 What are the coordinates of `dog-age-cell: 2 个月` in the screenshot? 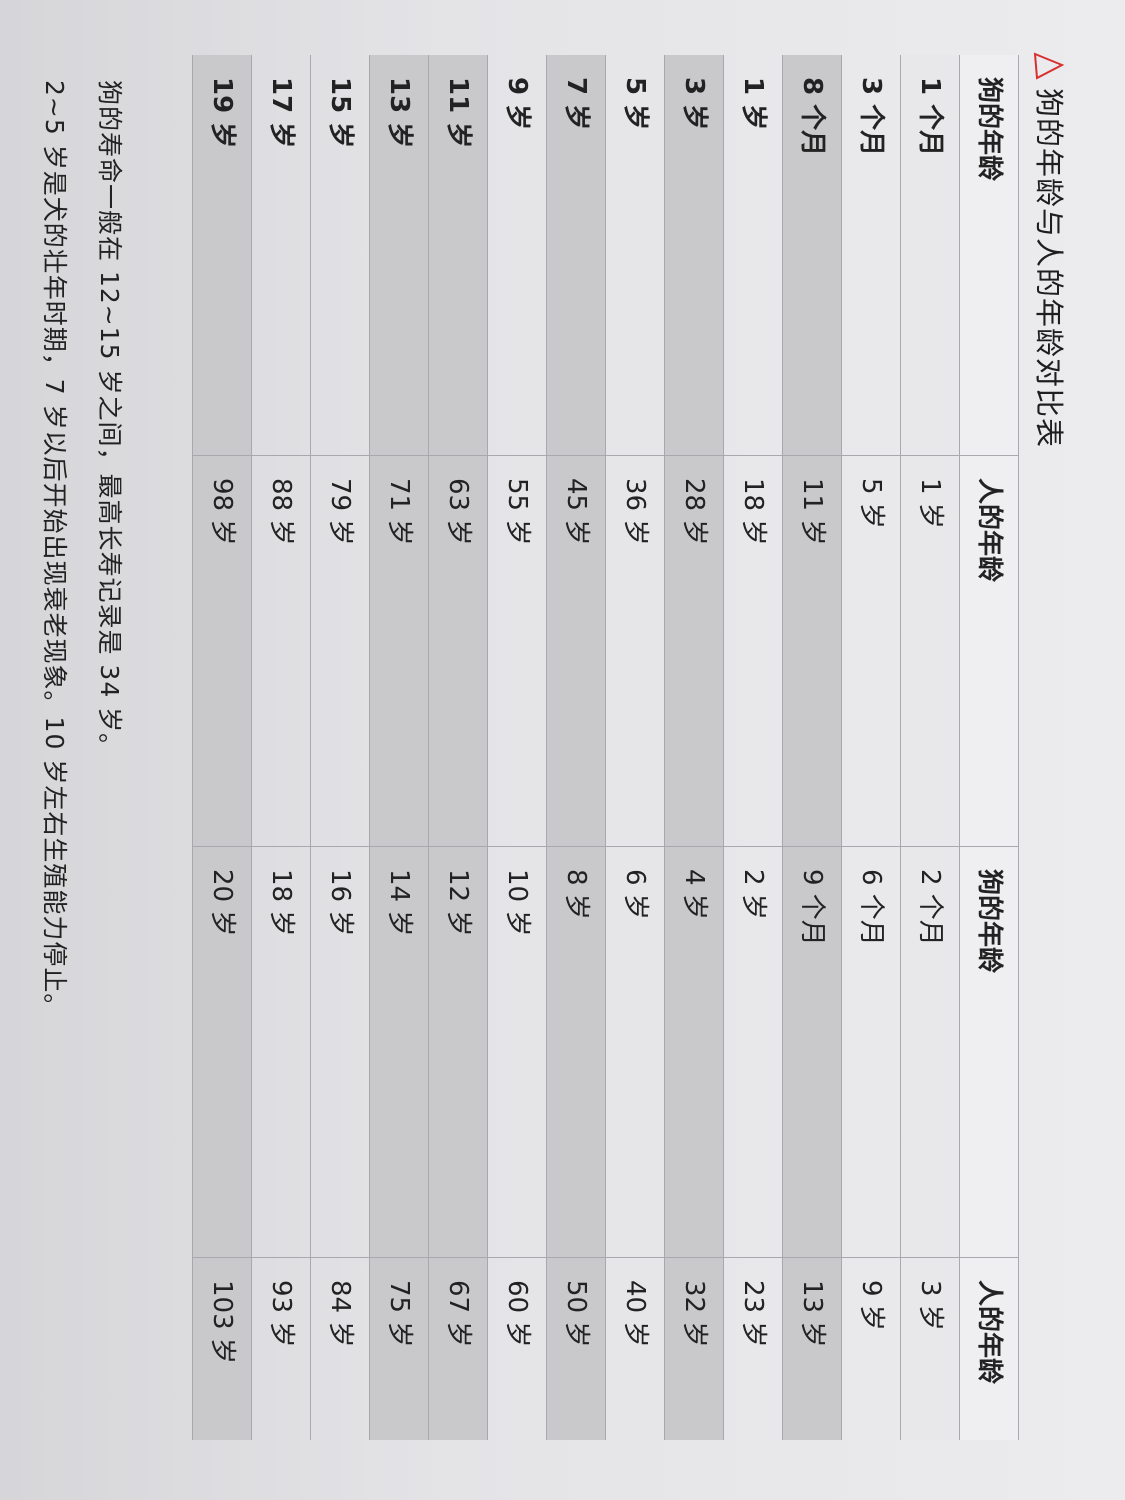 It's located at (930, 1052).